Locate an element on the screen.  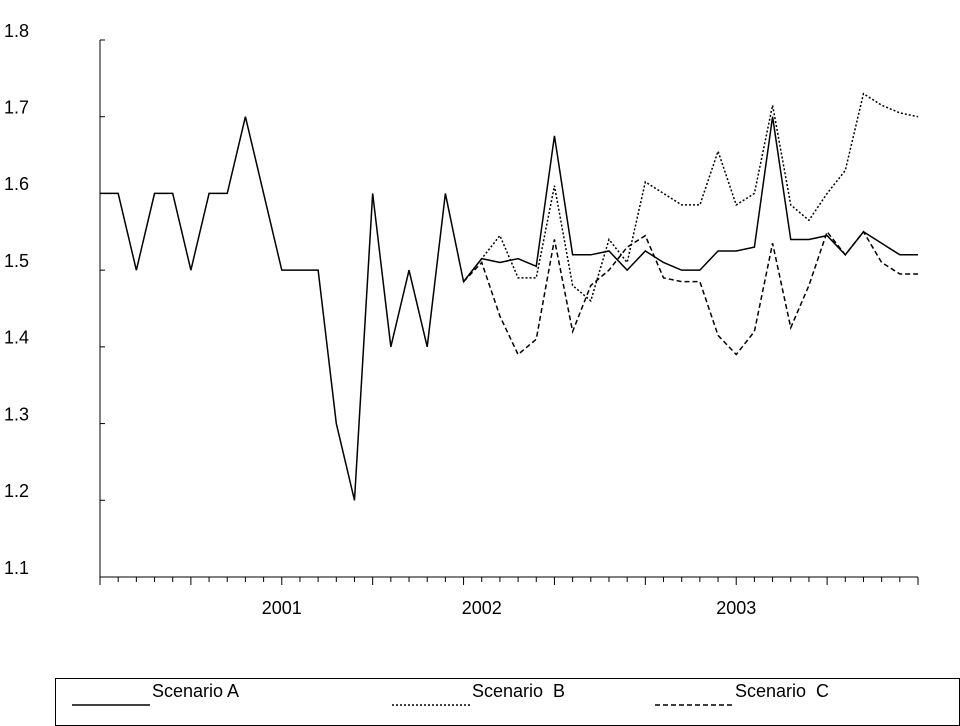
y-tick-label: 1.6 is located at coordinates (16, 184).